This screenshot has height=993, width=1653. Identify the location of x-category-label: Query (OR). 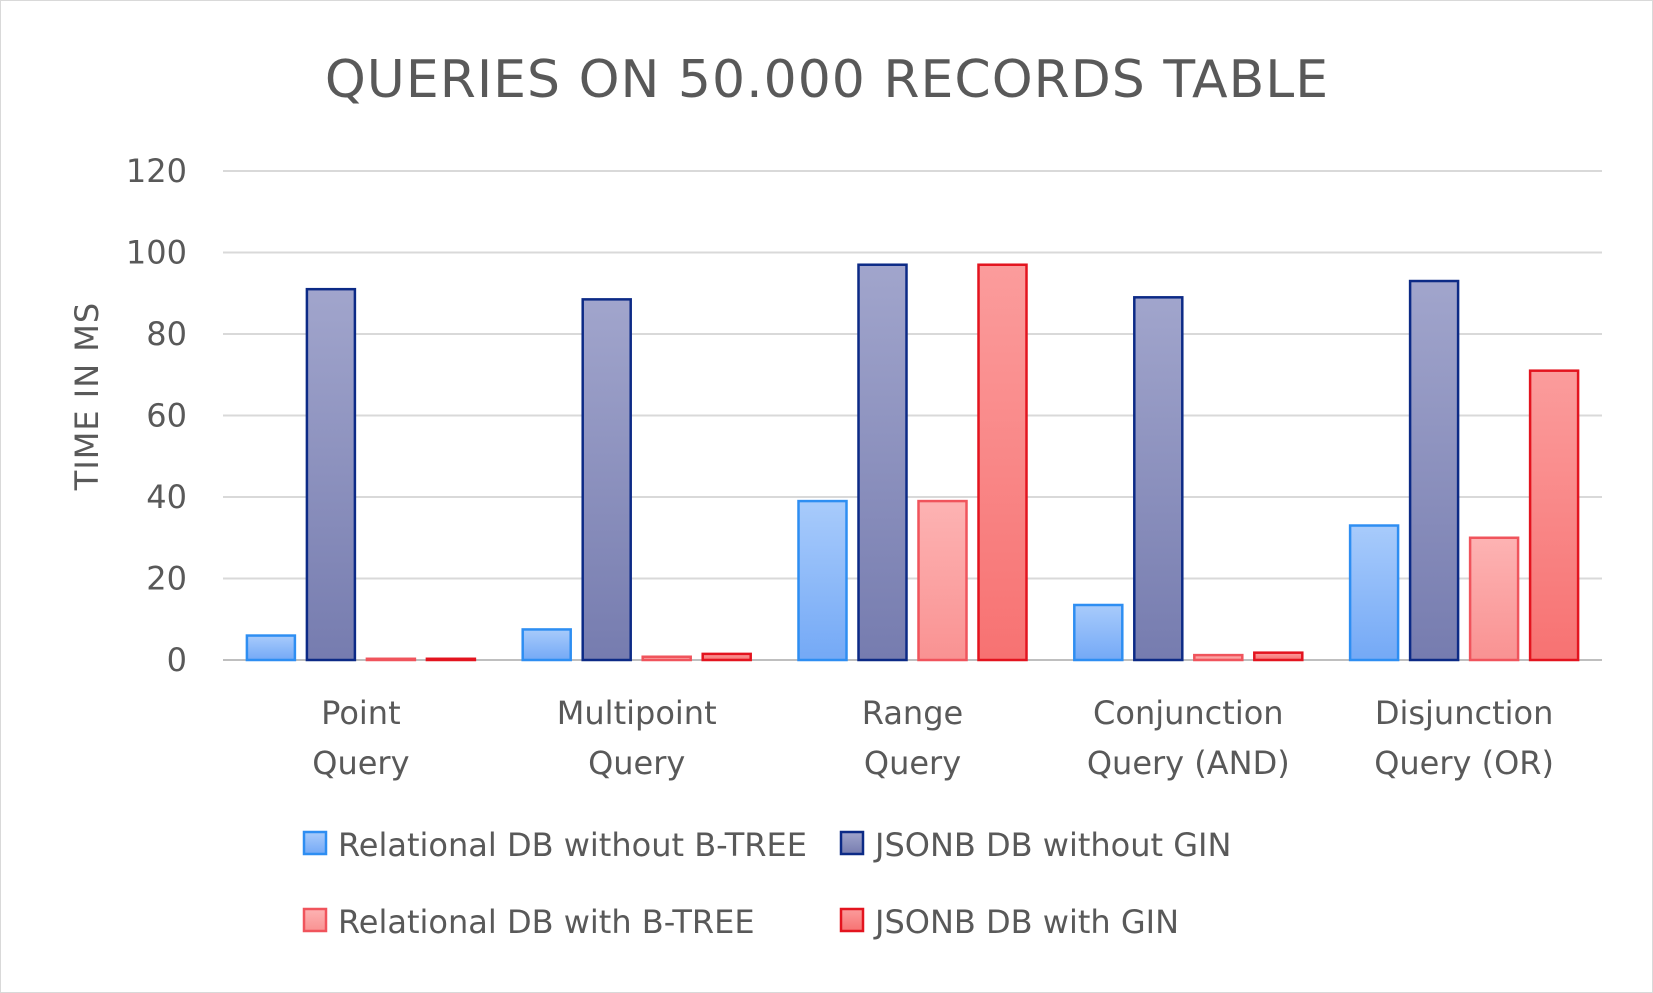
(1464, 763).